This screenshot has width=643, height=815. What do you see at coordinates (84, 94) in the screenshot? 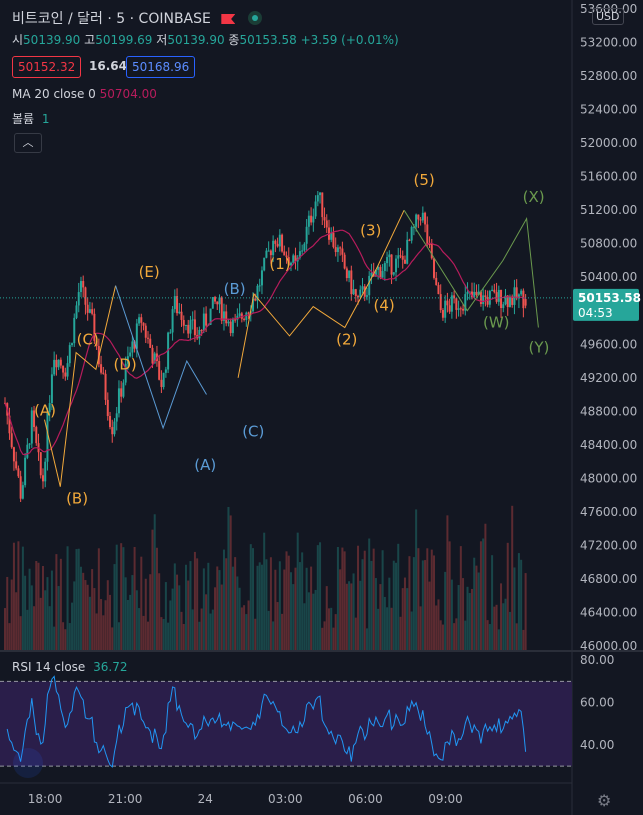
I see `ma-legend: MA 20 close 0 50704.00` at bounding box center [84, 94].